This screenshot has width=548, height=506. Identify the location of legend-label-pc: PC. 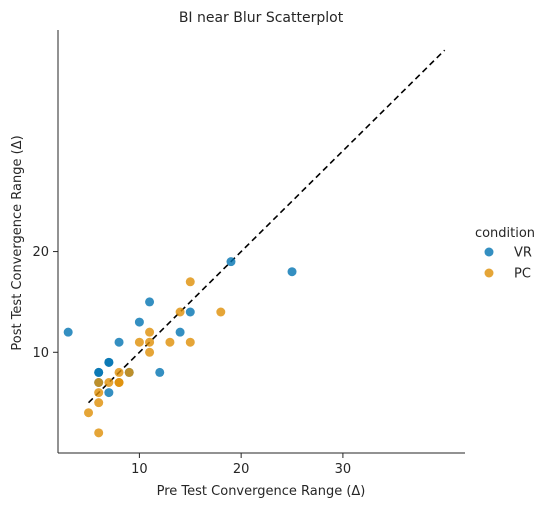
(522, 274).